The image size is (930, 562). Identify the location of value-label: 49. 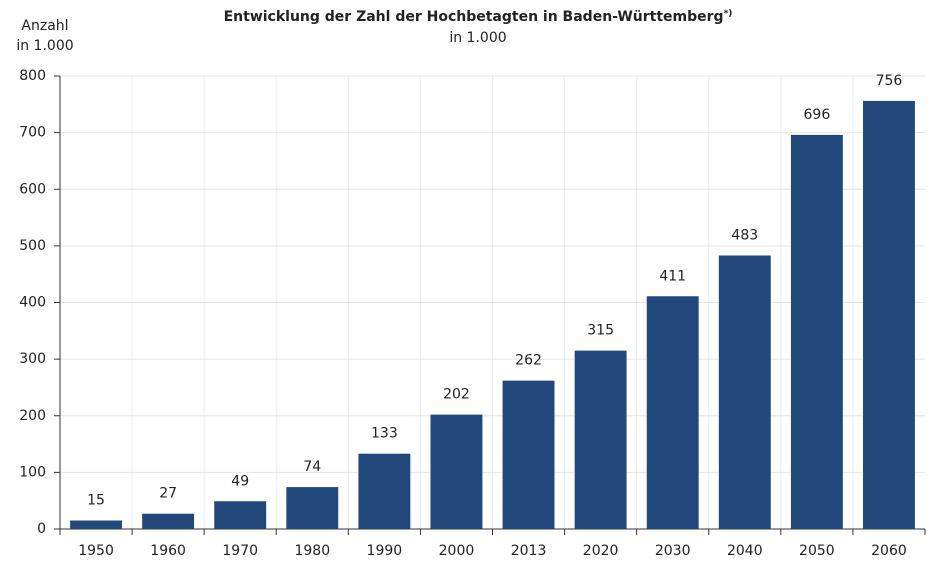
(240, 481).